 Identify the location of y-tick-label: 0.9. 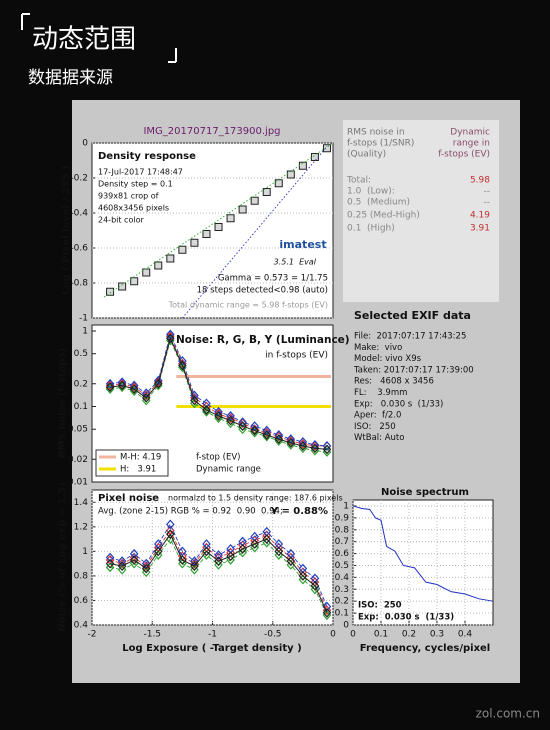
(342, 518).